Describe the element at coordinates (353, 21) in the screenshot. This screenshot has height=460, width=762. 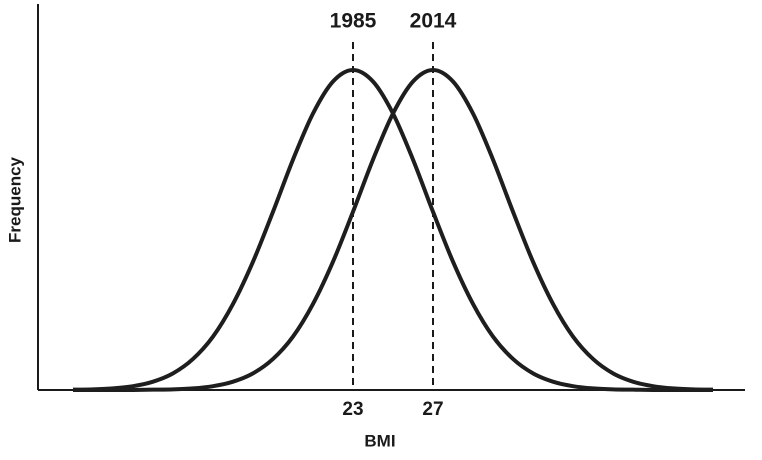
I see `series-label: 1985` at that location.